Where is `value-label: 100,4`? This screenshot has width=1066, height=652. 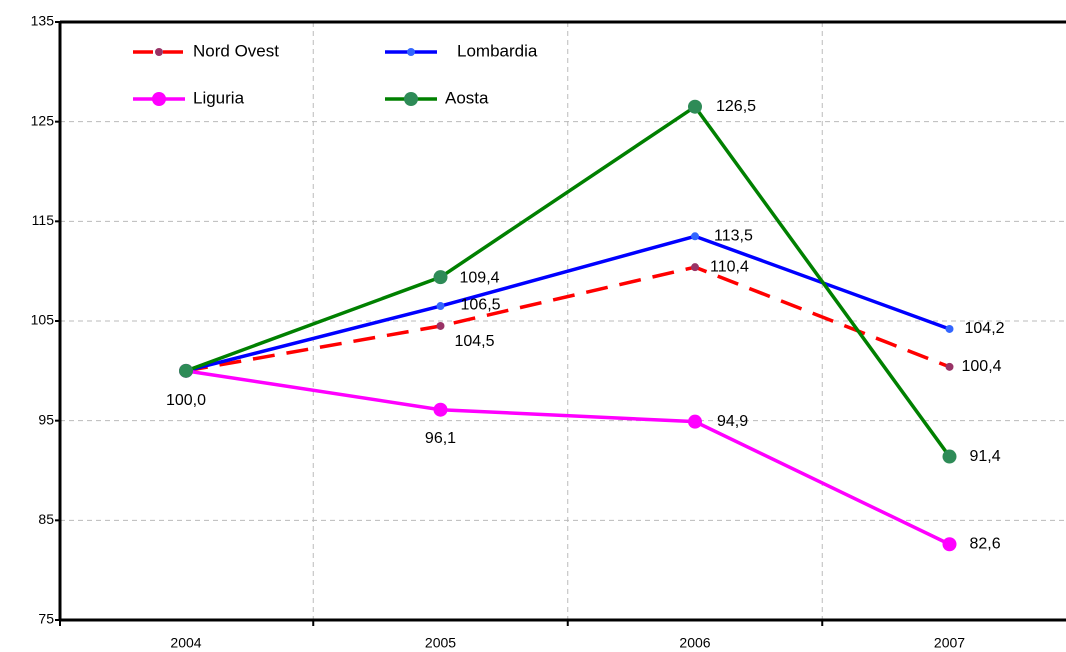 value-label: 100,4 is located at coordinates (982, 366).